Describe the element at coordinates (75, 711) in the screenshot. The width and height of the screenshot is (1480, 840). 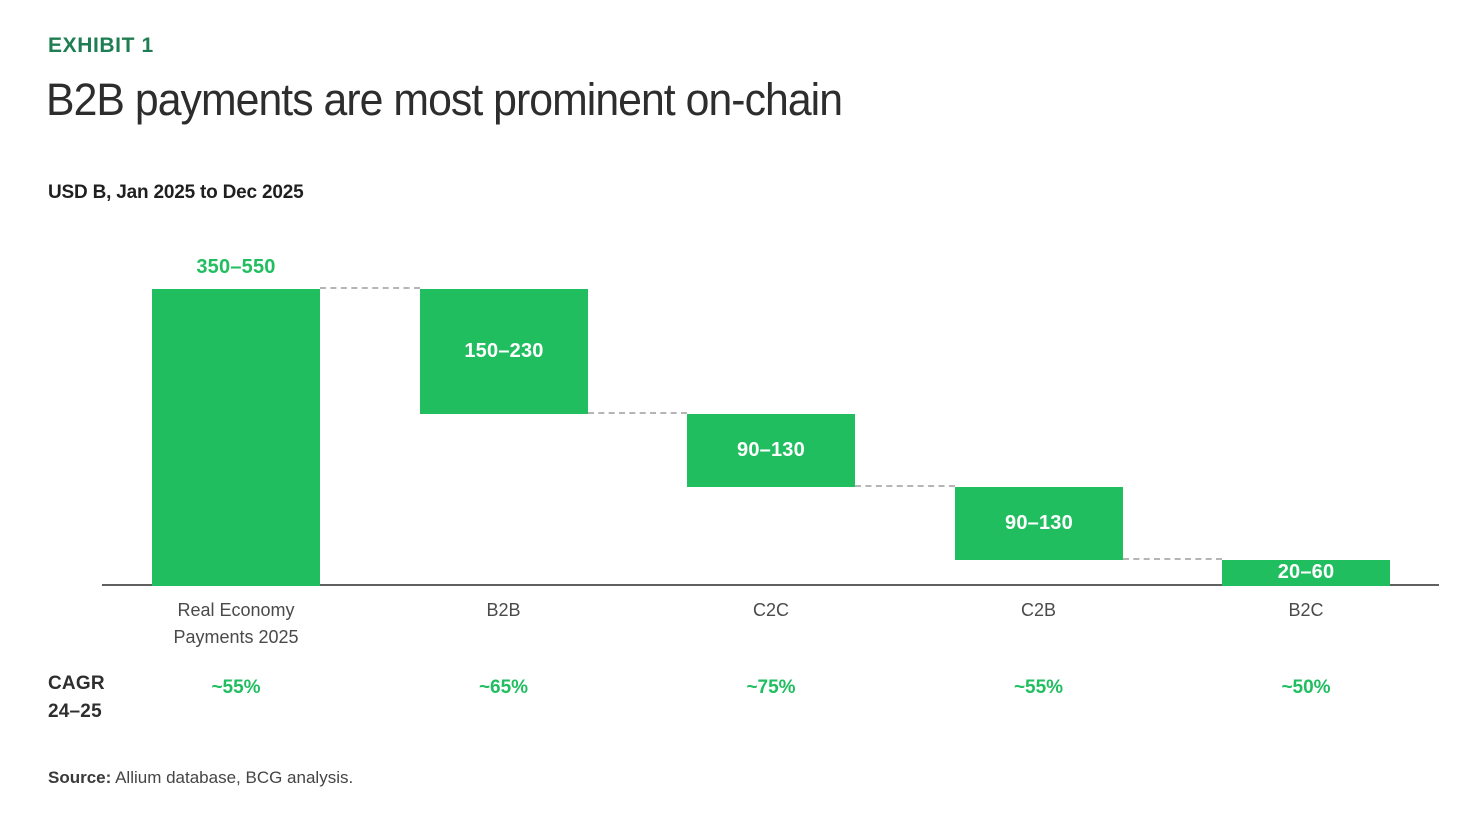
I see `cagr-row-label-line2: 24–25` at that location.